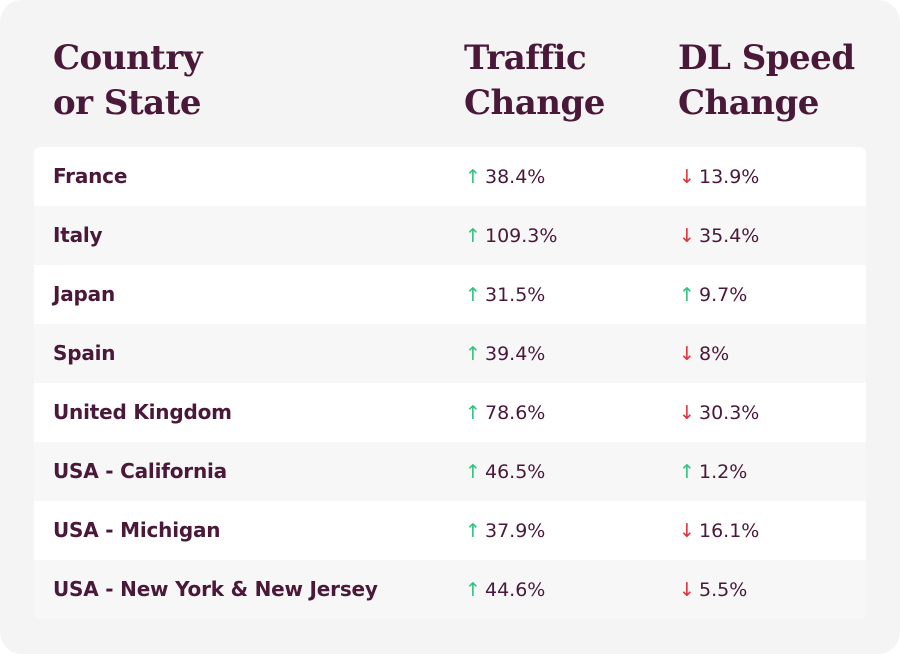 The width and height of the screenshot is (900, 654). Describe the element at coordinates (84, 353) in the screenshot. I see `country-cell: Spain` at that location.